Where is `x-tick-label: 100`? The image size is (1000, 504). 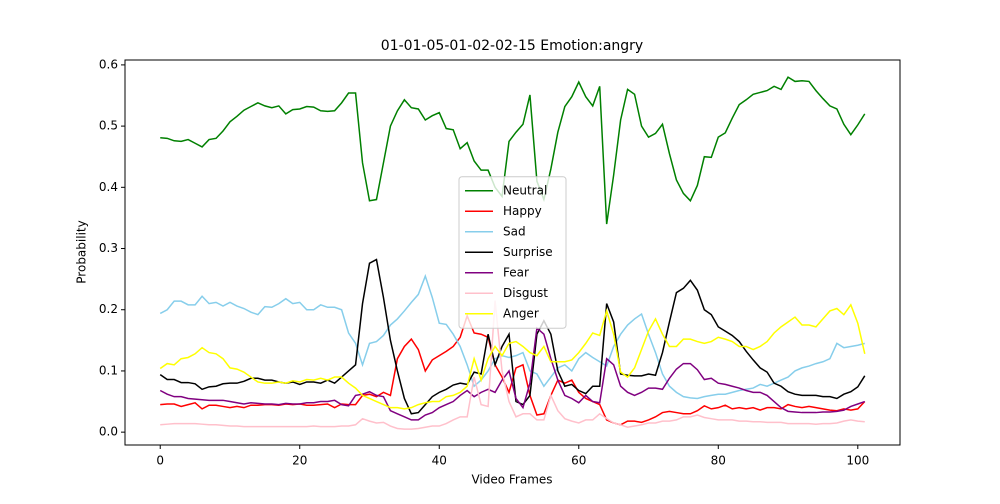 x-tick-label: 100 is located at coordinates (857, 461).